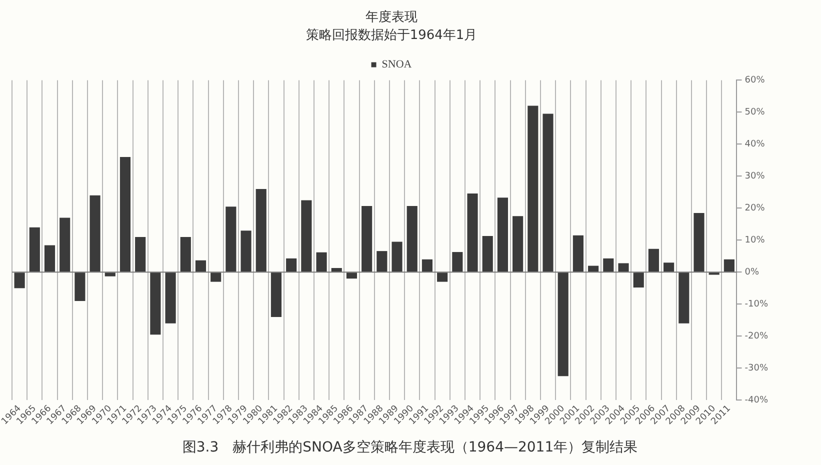  What do you see at coordinates (756, 305) in the screenshot?
I see `y-tick-label: -10%` at bounding box center [756, 305].